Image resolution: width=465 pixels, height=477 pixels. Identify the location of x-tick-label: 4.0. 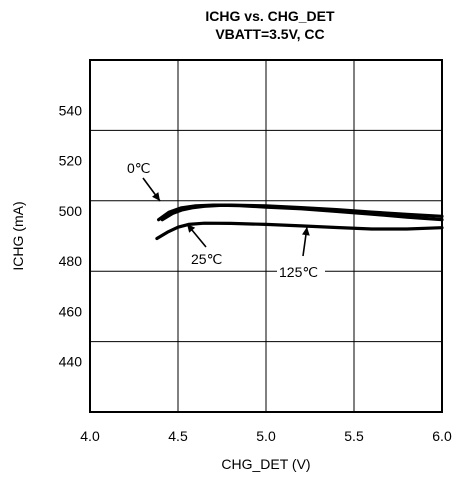
(90, 436).